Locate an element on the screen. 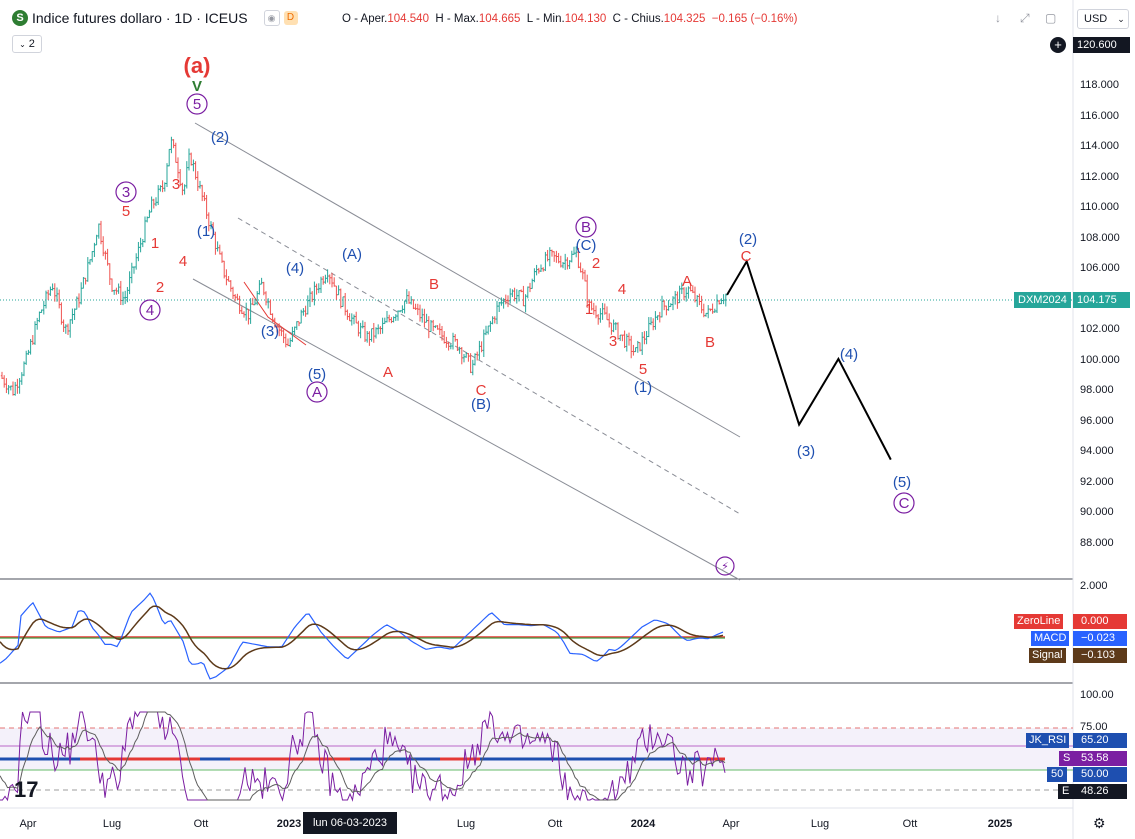 Image resolution: width=1135 pixels, height=839 pixels. time-tick: 2023 is located at coordinates (289, 824).